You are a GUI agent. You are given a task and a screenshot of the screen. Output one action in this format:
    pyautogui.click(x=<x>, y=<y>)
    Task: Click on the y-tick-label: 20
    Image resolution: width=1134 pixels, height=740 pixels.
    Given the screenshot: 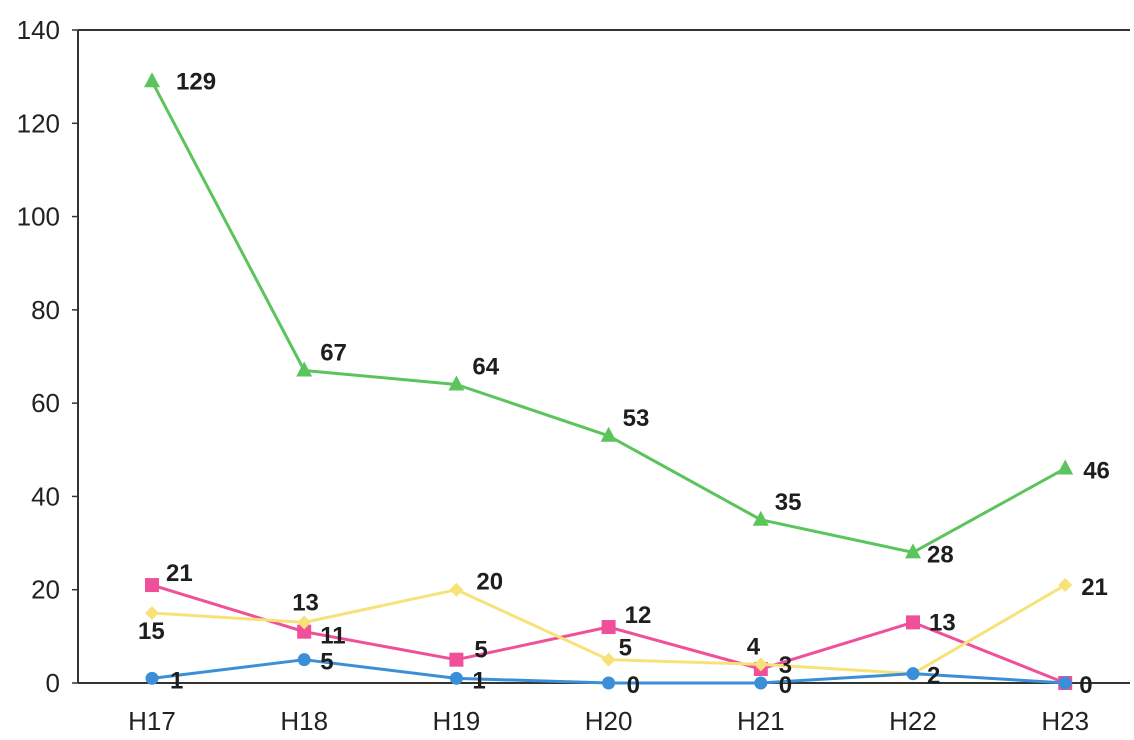 What is the action you would take?
    pyautogui.click(x=45, y=590)
    